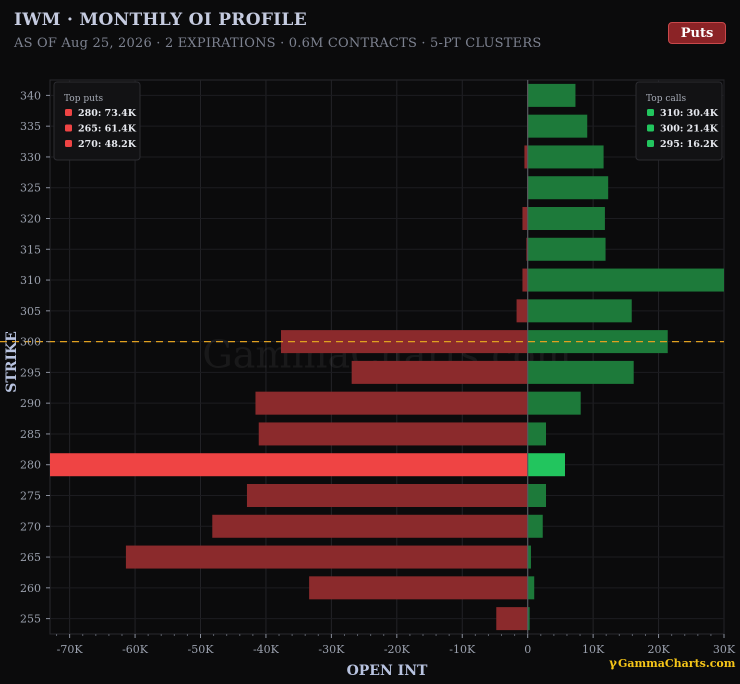 The width and height of the screenshot is (740, 684). What do you see at coordinates (107, 144) in the screenshot?
I see `legend-entry: 270: 48.2K` at bounding box center [107, 144].